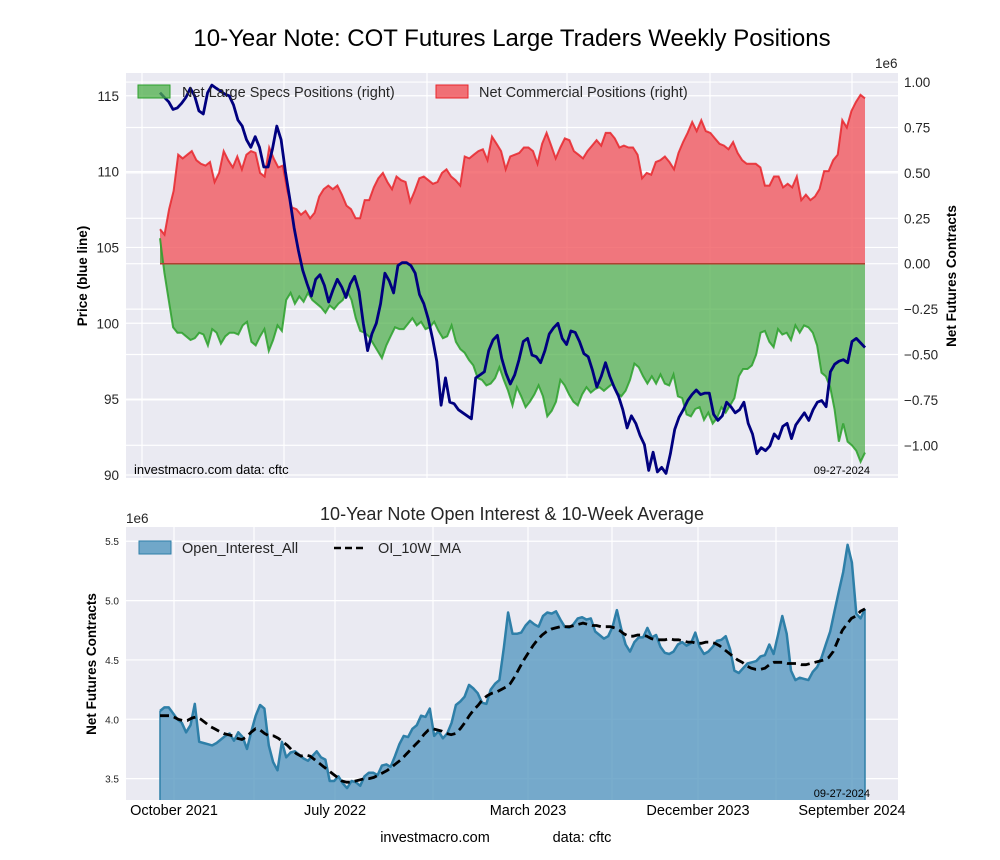  What do you see at coordinates (512, 165) in the screenshot?
I see `commercial-line` at bounding box center [512, 165].